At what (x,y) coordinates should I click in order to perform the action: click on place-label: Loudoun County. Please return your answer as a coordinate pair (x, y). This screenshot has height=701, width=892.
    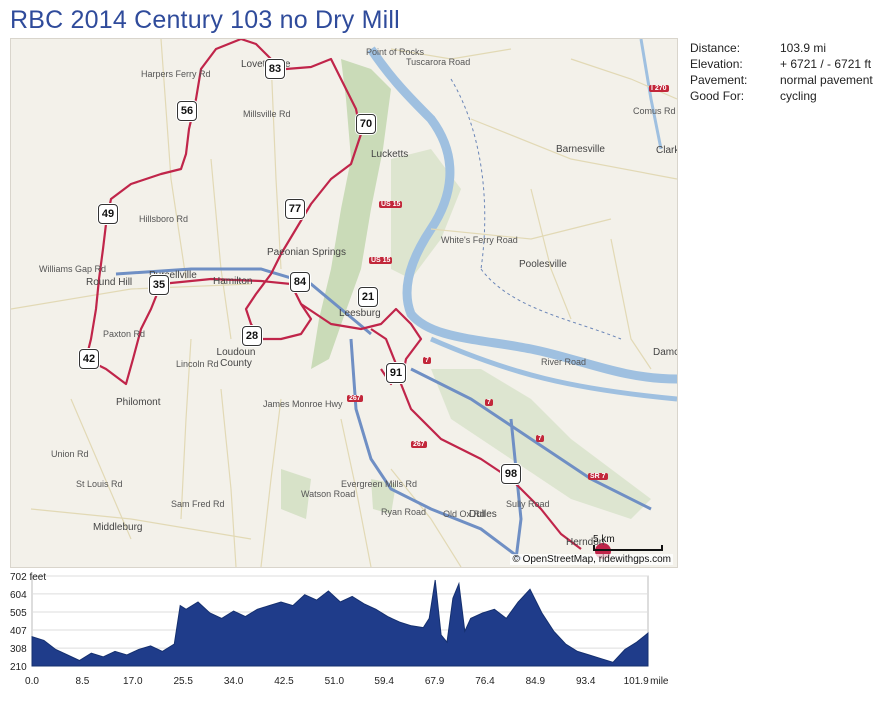
    Looking at the image, I should click on (236, 358).